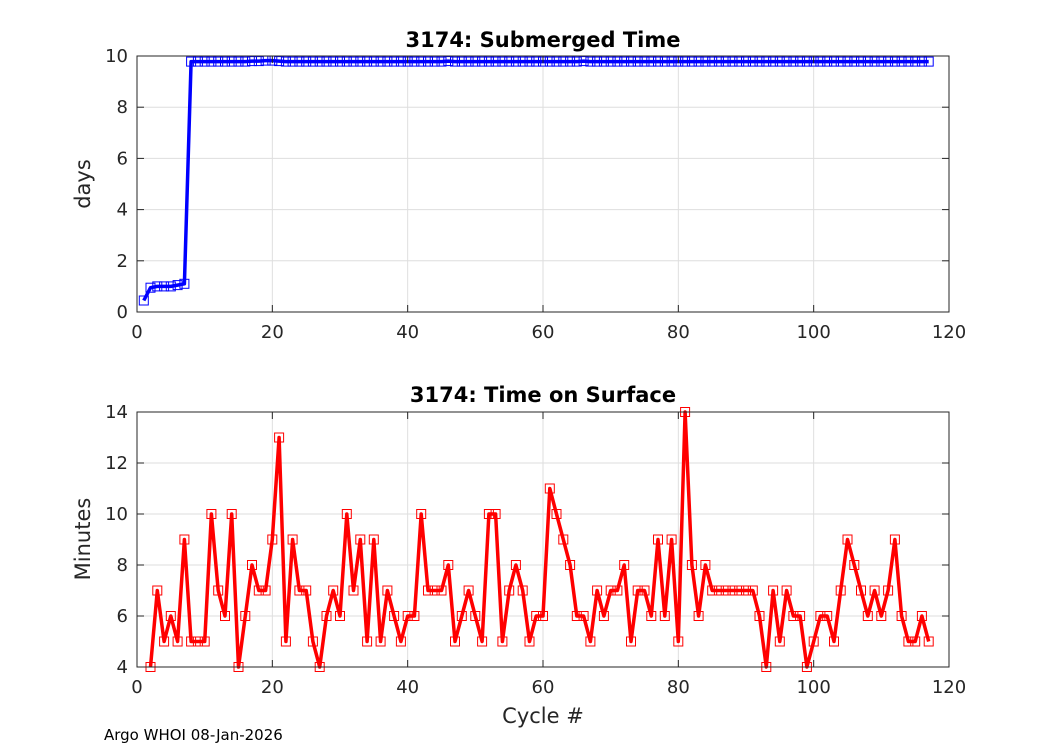 The width and height of the screenshot is (1050, 750). I want to click on y-tick-label: 8, so click(122, 107).